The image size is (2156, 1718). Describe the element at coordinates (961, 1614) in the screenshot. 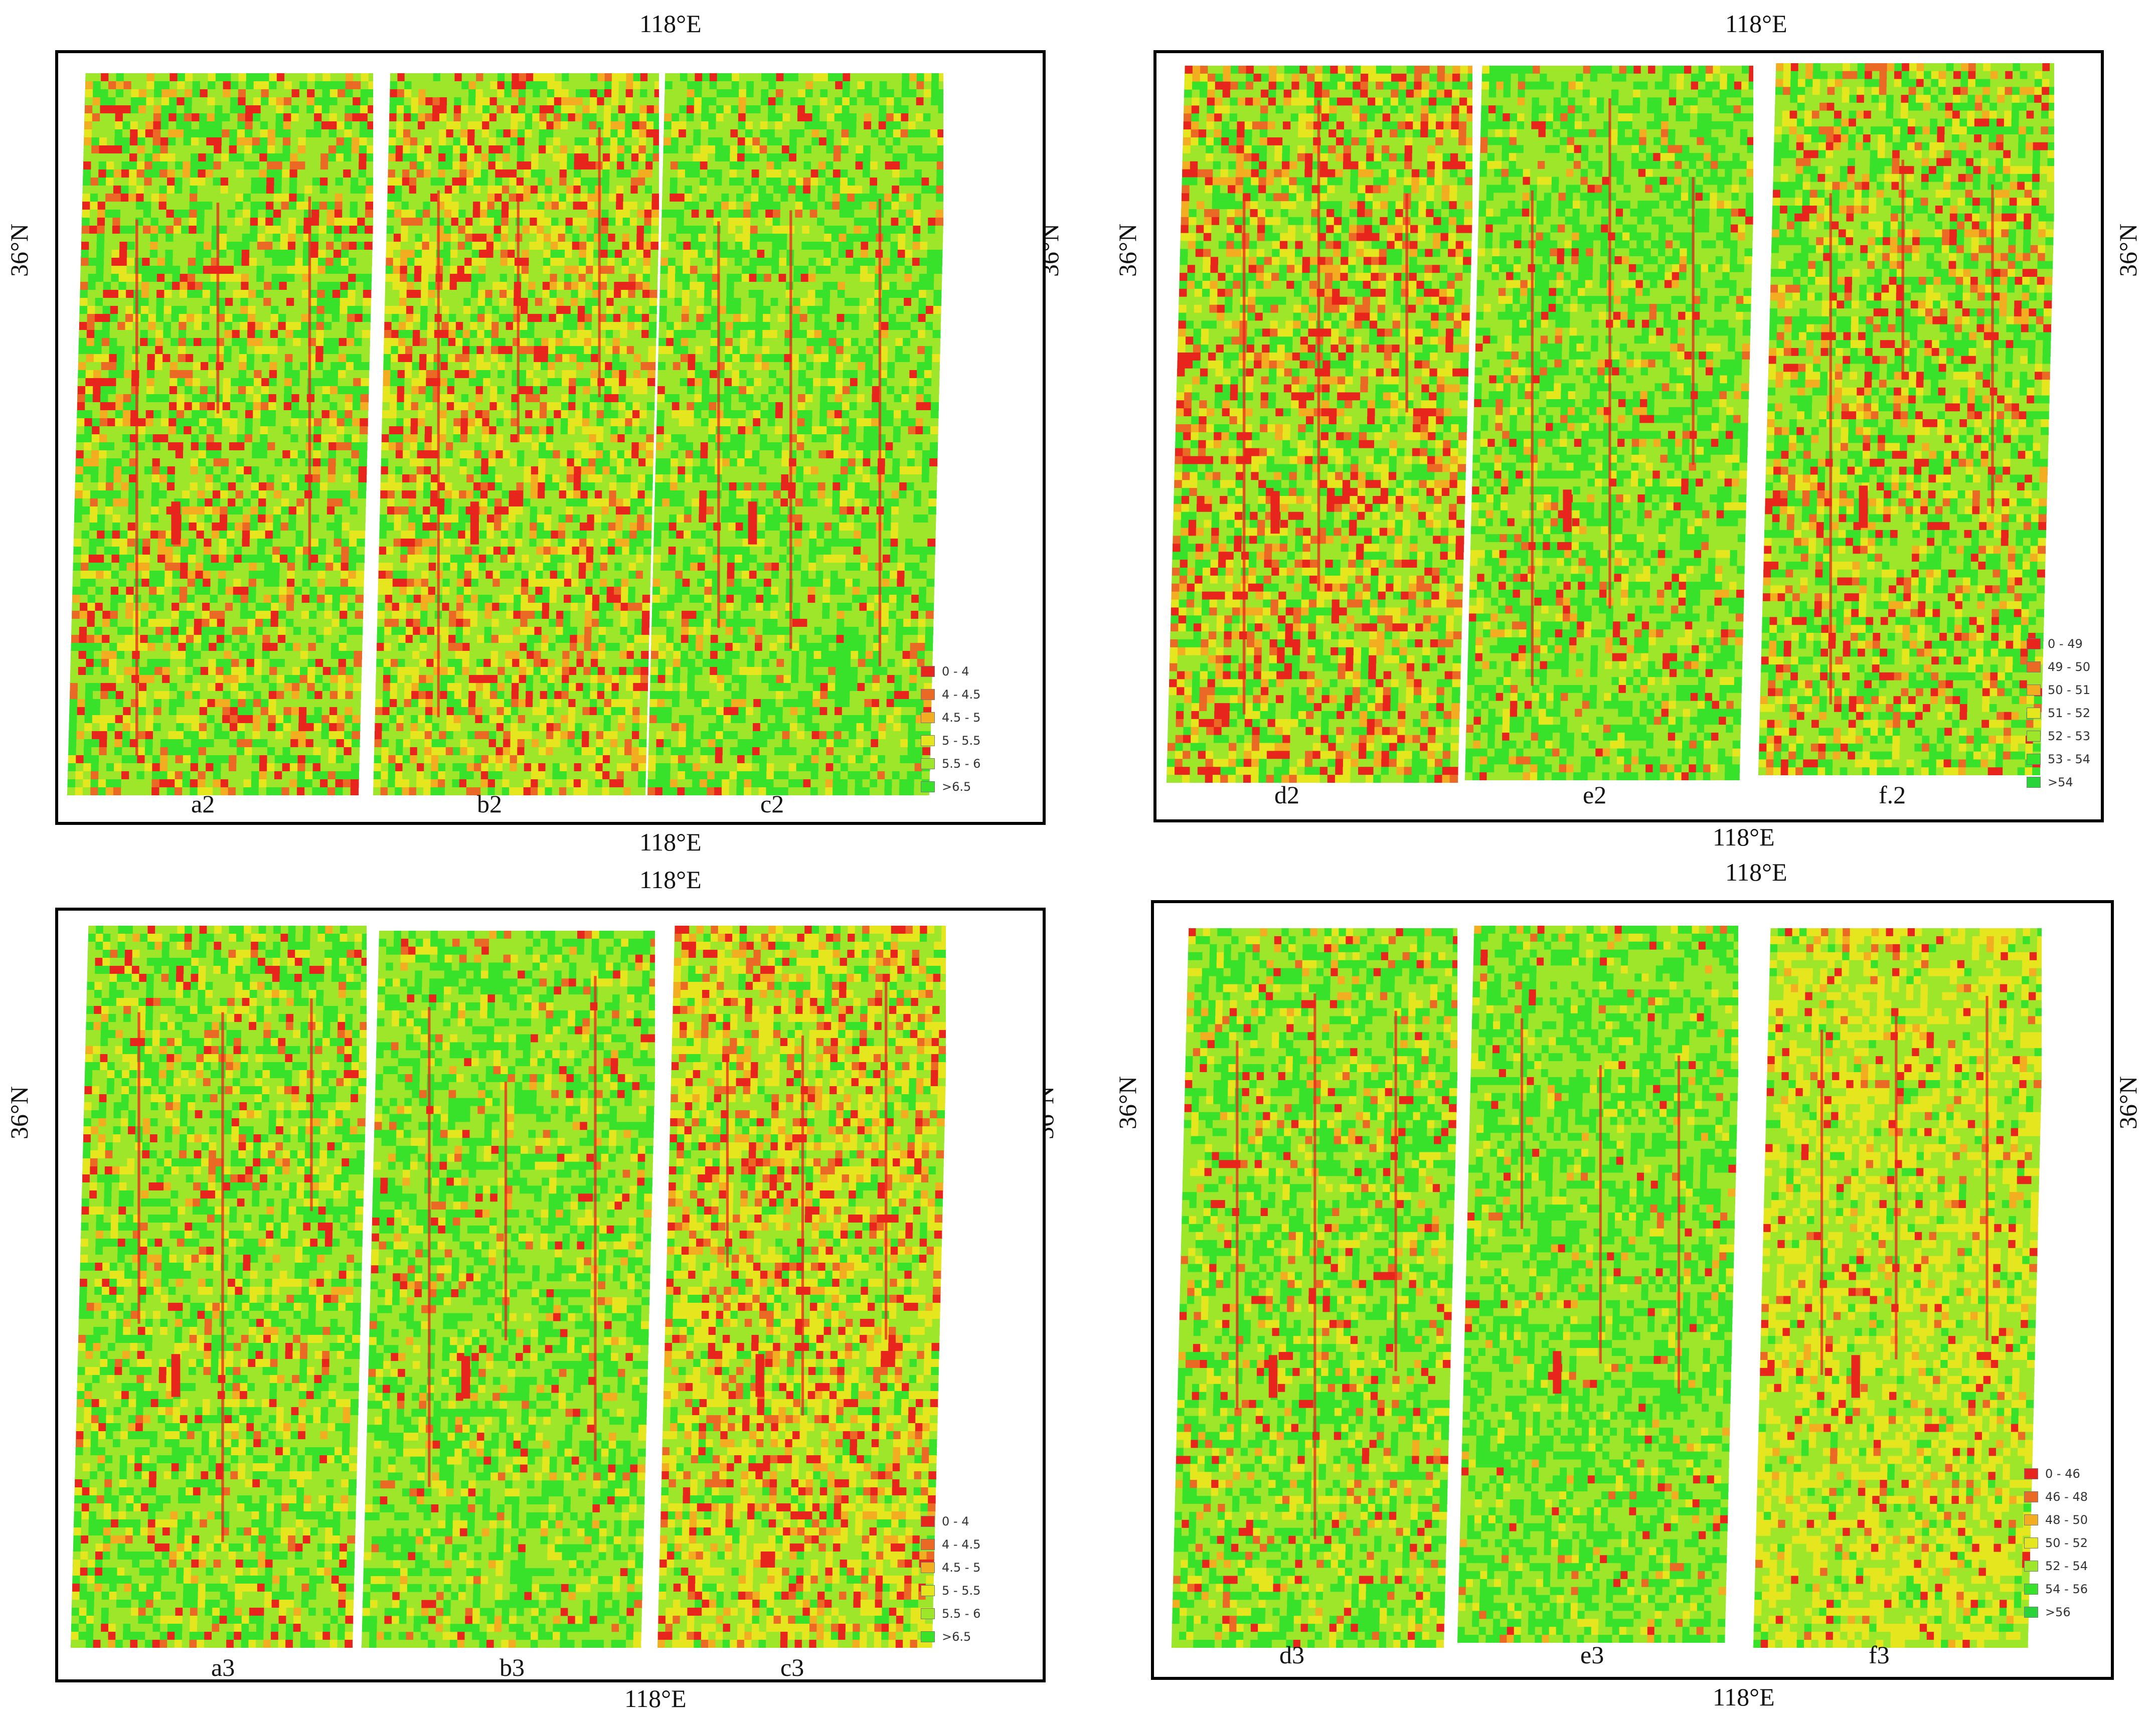

I see `legend-label: 5.5 - 6` at that location.